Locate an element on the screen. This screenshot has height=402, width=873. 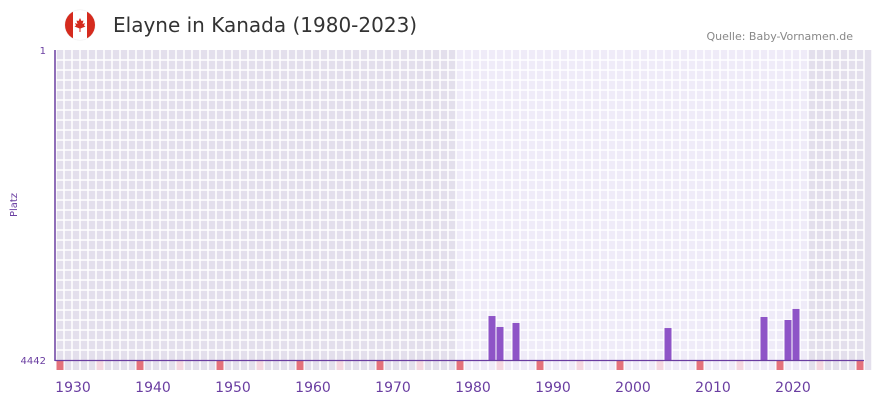
chart-title: Elayne in Kanada (1980-2023) is located at coordinates (265, 25).